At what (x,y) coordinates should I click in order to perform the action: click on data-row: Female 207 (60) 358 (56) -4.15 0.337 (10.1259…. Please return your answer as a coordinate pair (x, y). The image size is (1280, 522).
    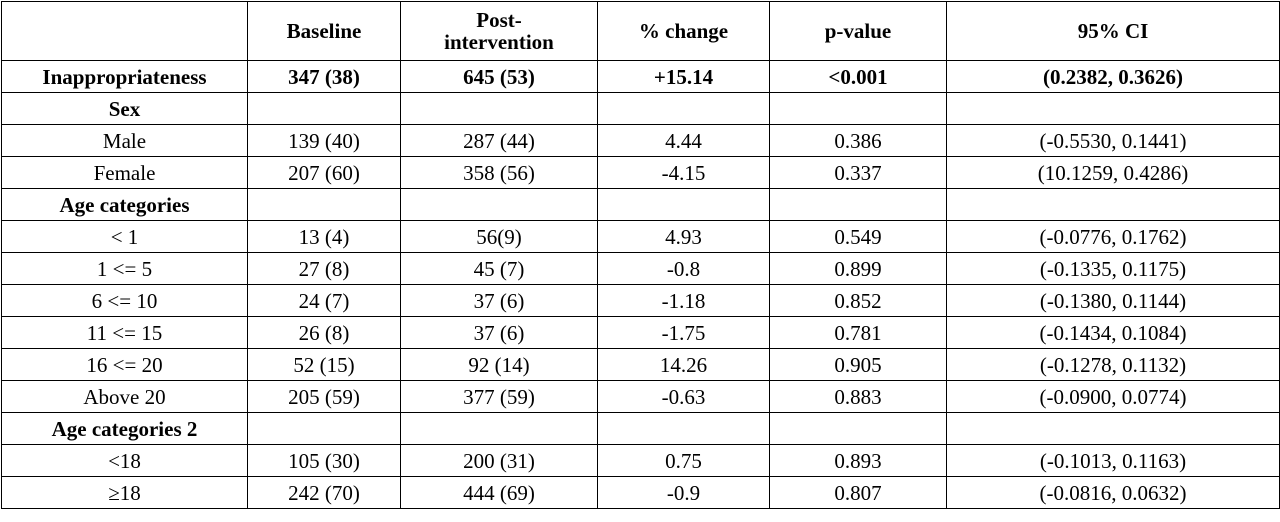
    Looking at the image, I should click on (640, 172).